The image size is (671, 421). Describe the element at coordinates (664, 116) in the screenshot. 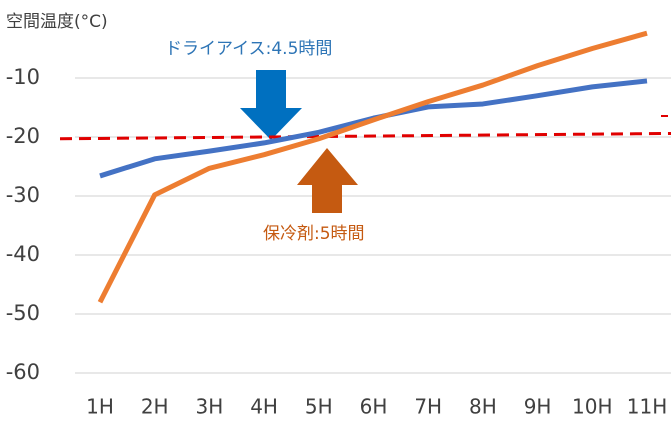

I see `dash-fragment` at that location.